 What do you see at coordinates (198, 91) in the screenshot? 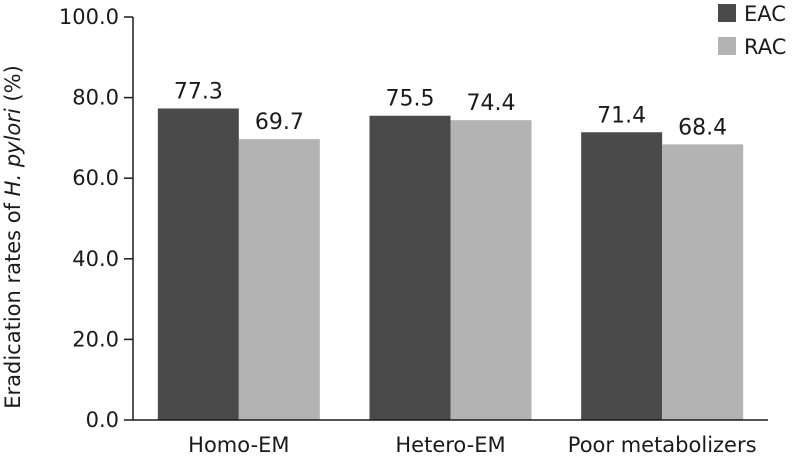
I see `data-label: 77.3` at bounding box center [198, 91].